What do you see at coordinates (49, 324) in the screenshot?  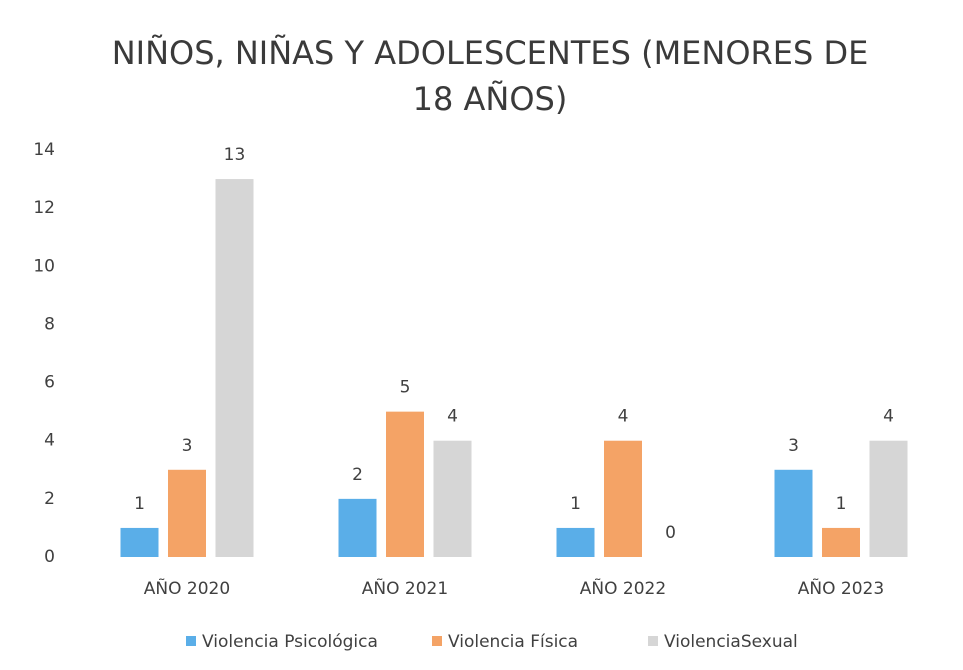 I see `y-tick-label: 8` at bounding box center [49, 324].